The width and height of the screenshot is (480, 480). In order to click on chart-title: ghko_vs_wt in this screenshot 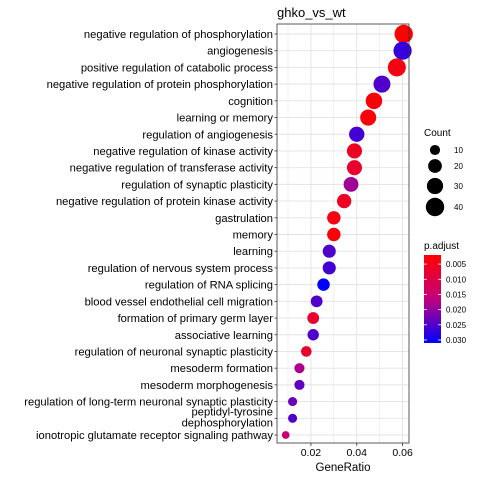, I will do `click(311, 12)`.